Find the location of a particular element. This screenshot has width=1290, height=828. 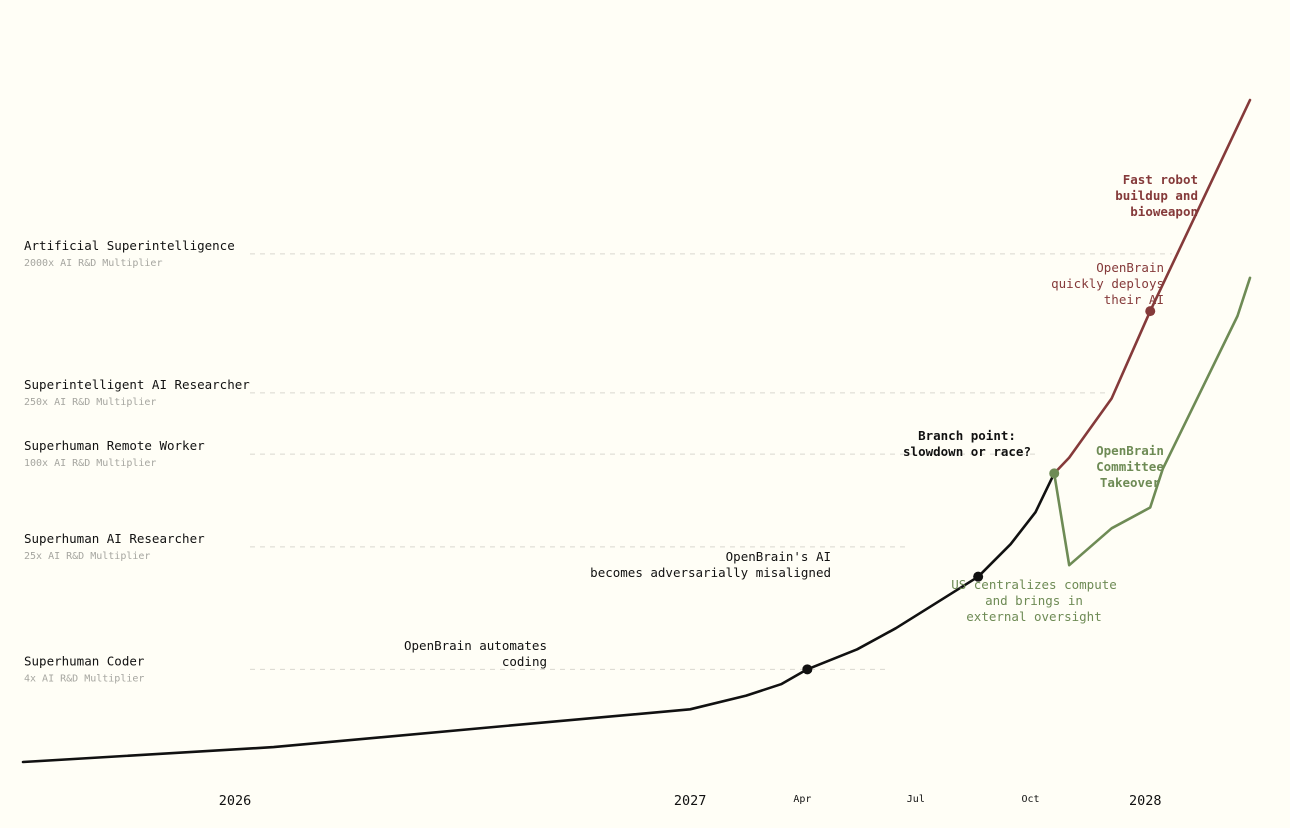

event-label-line: OpenBrain is located at coordinates (1130, 267).